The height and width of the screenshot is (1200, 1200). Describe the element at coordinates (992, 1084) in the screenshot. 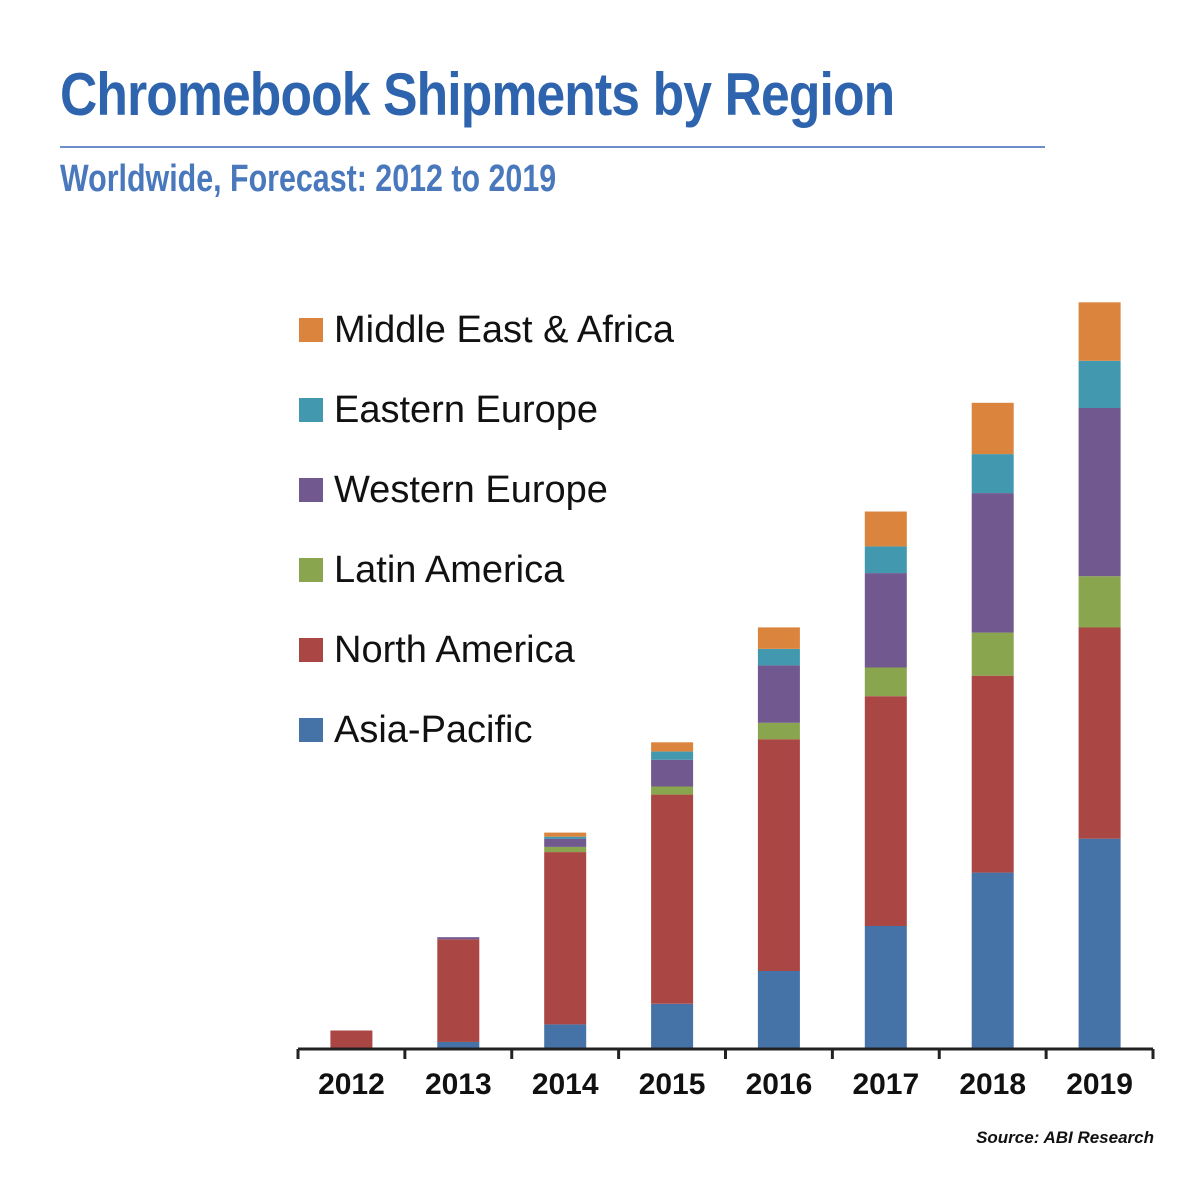

I see `x-tick-label-2018: 2018` at that location.